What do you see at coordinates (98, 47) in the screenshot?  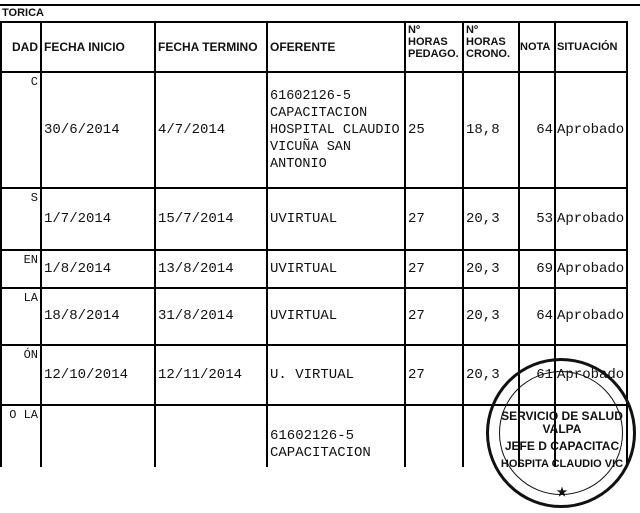 I see `header-fecha-inicio: FECHA INICIO` at bounding box center [98, 47].